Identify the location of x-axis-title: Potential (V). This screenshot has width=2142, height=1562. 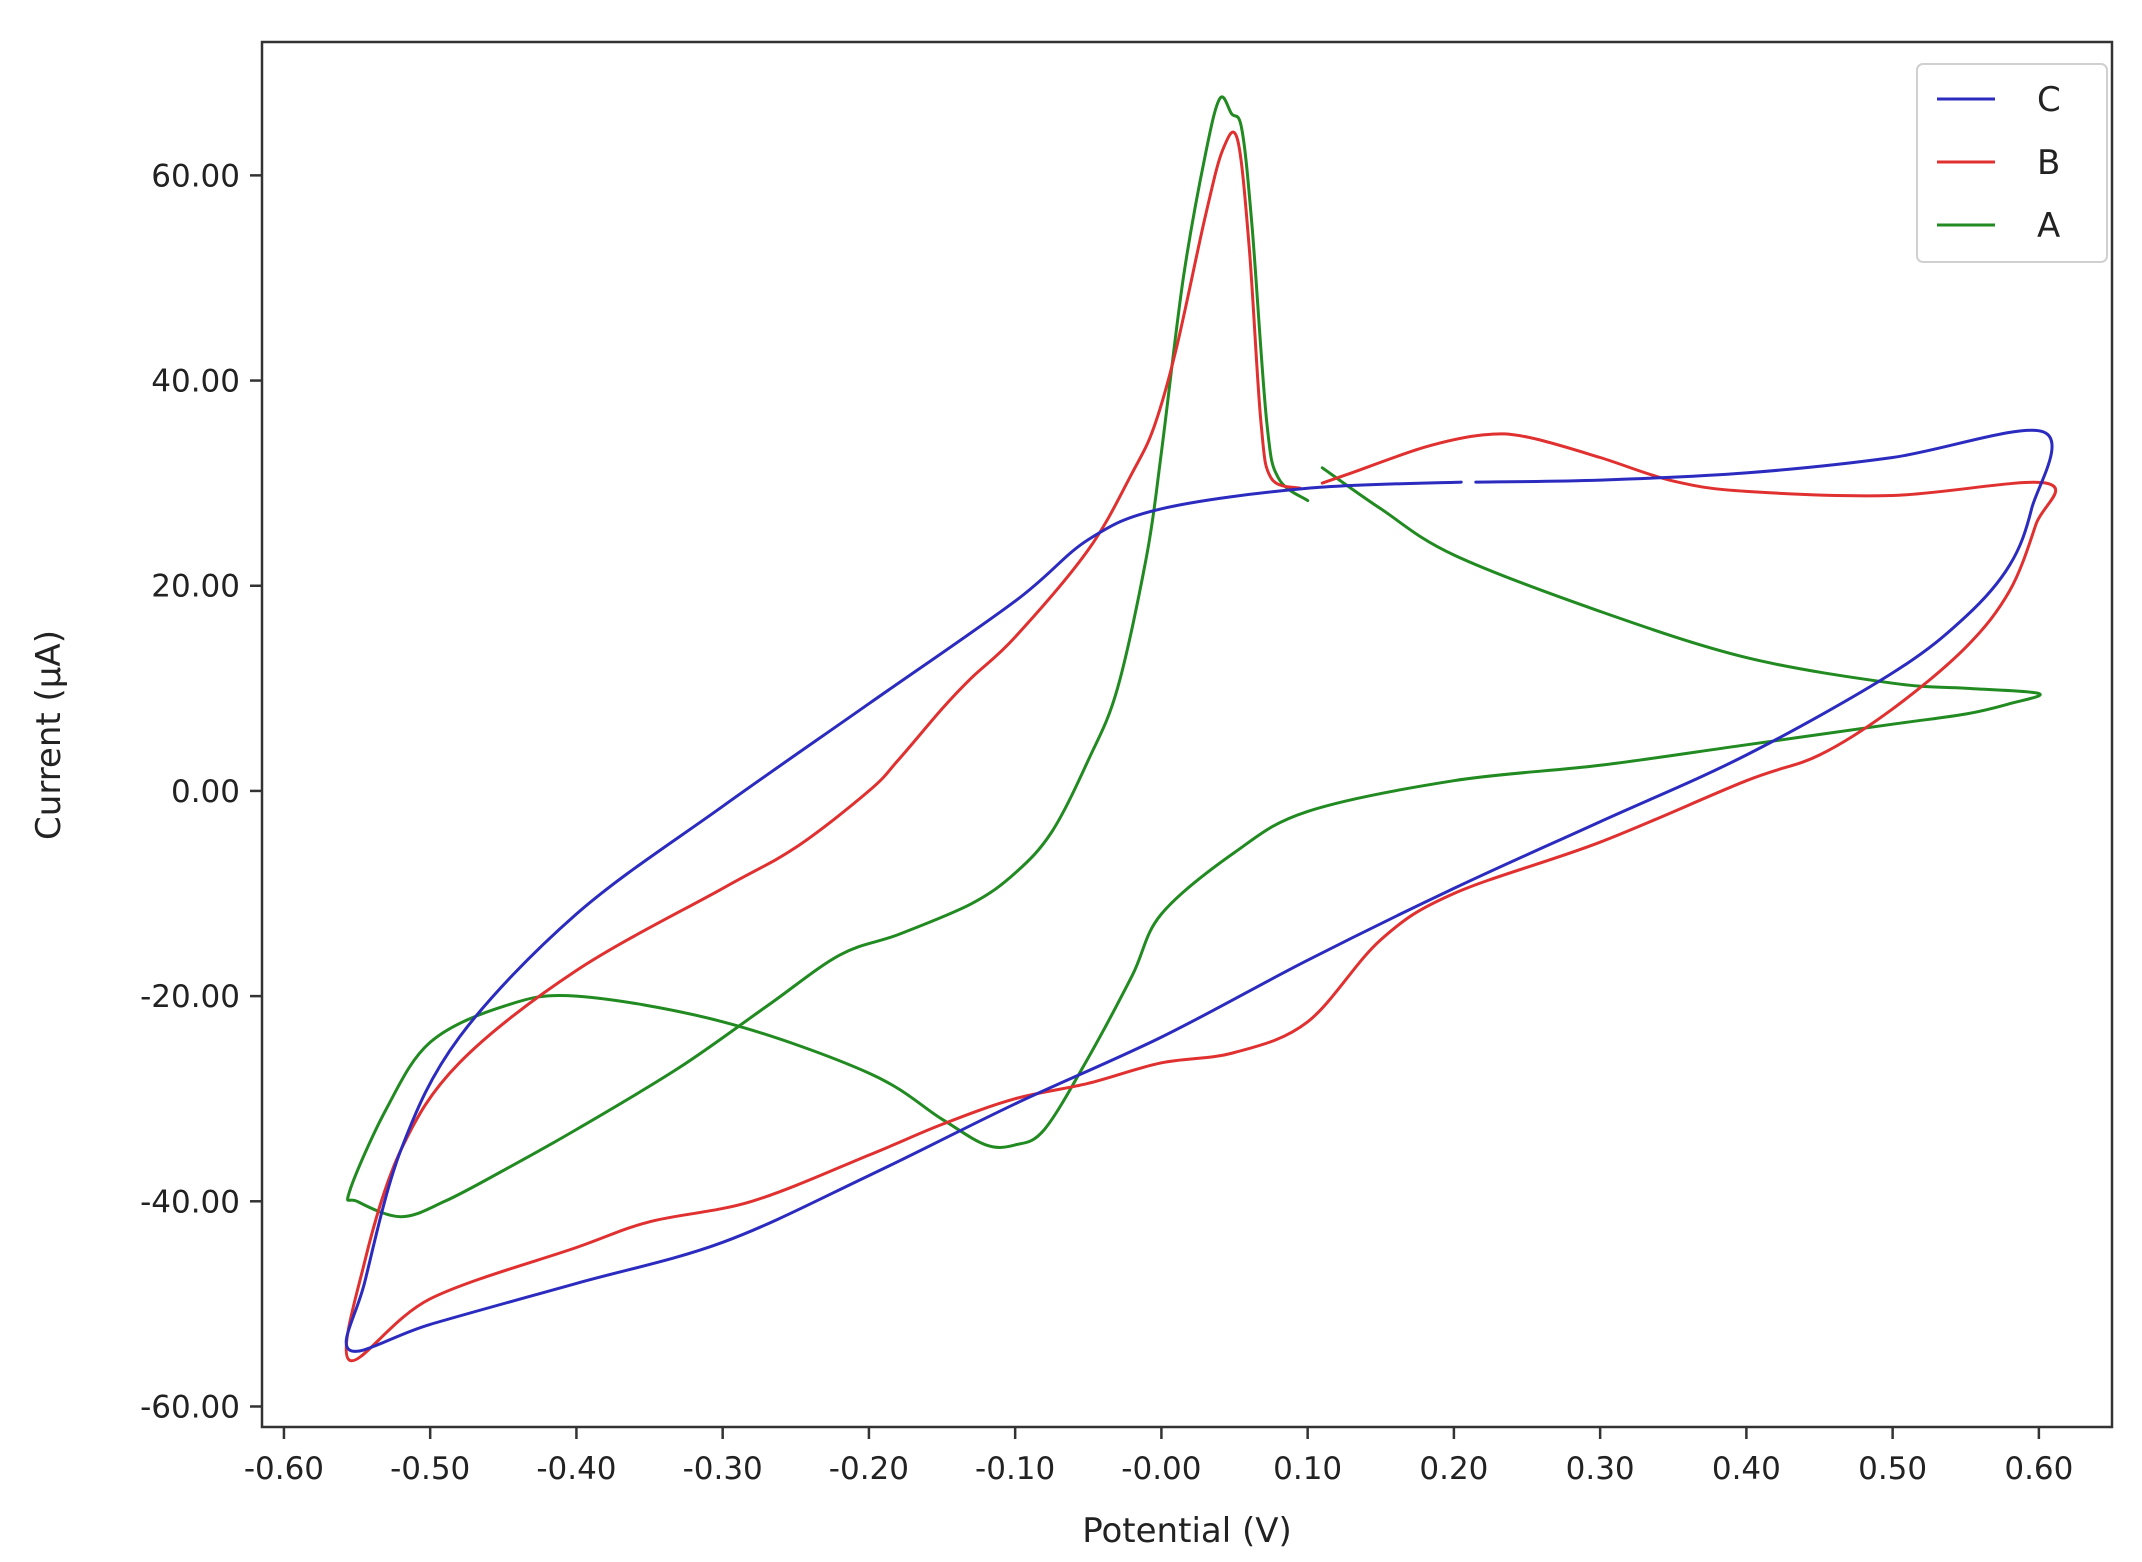
(1187, 1531).